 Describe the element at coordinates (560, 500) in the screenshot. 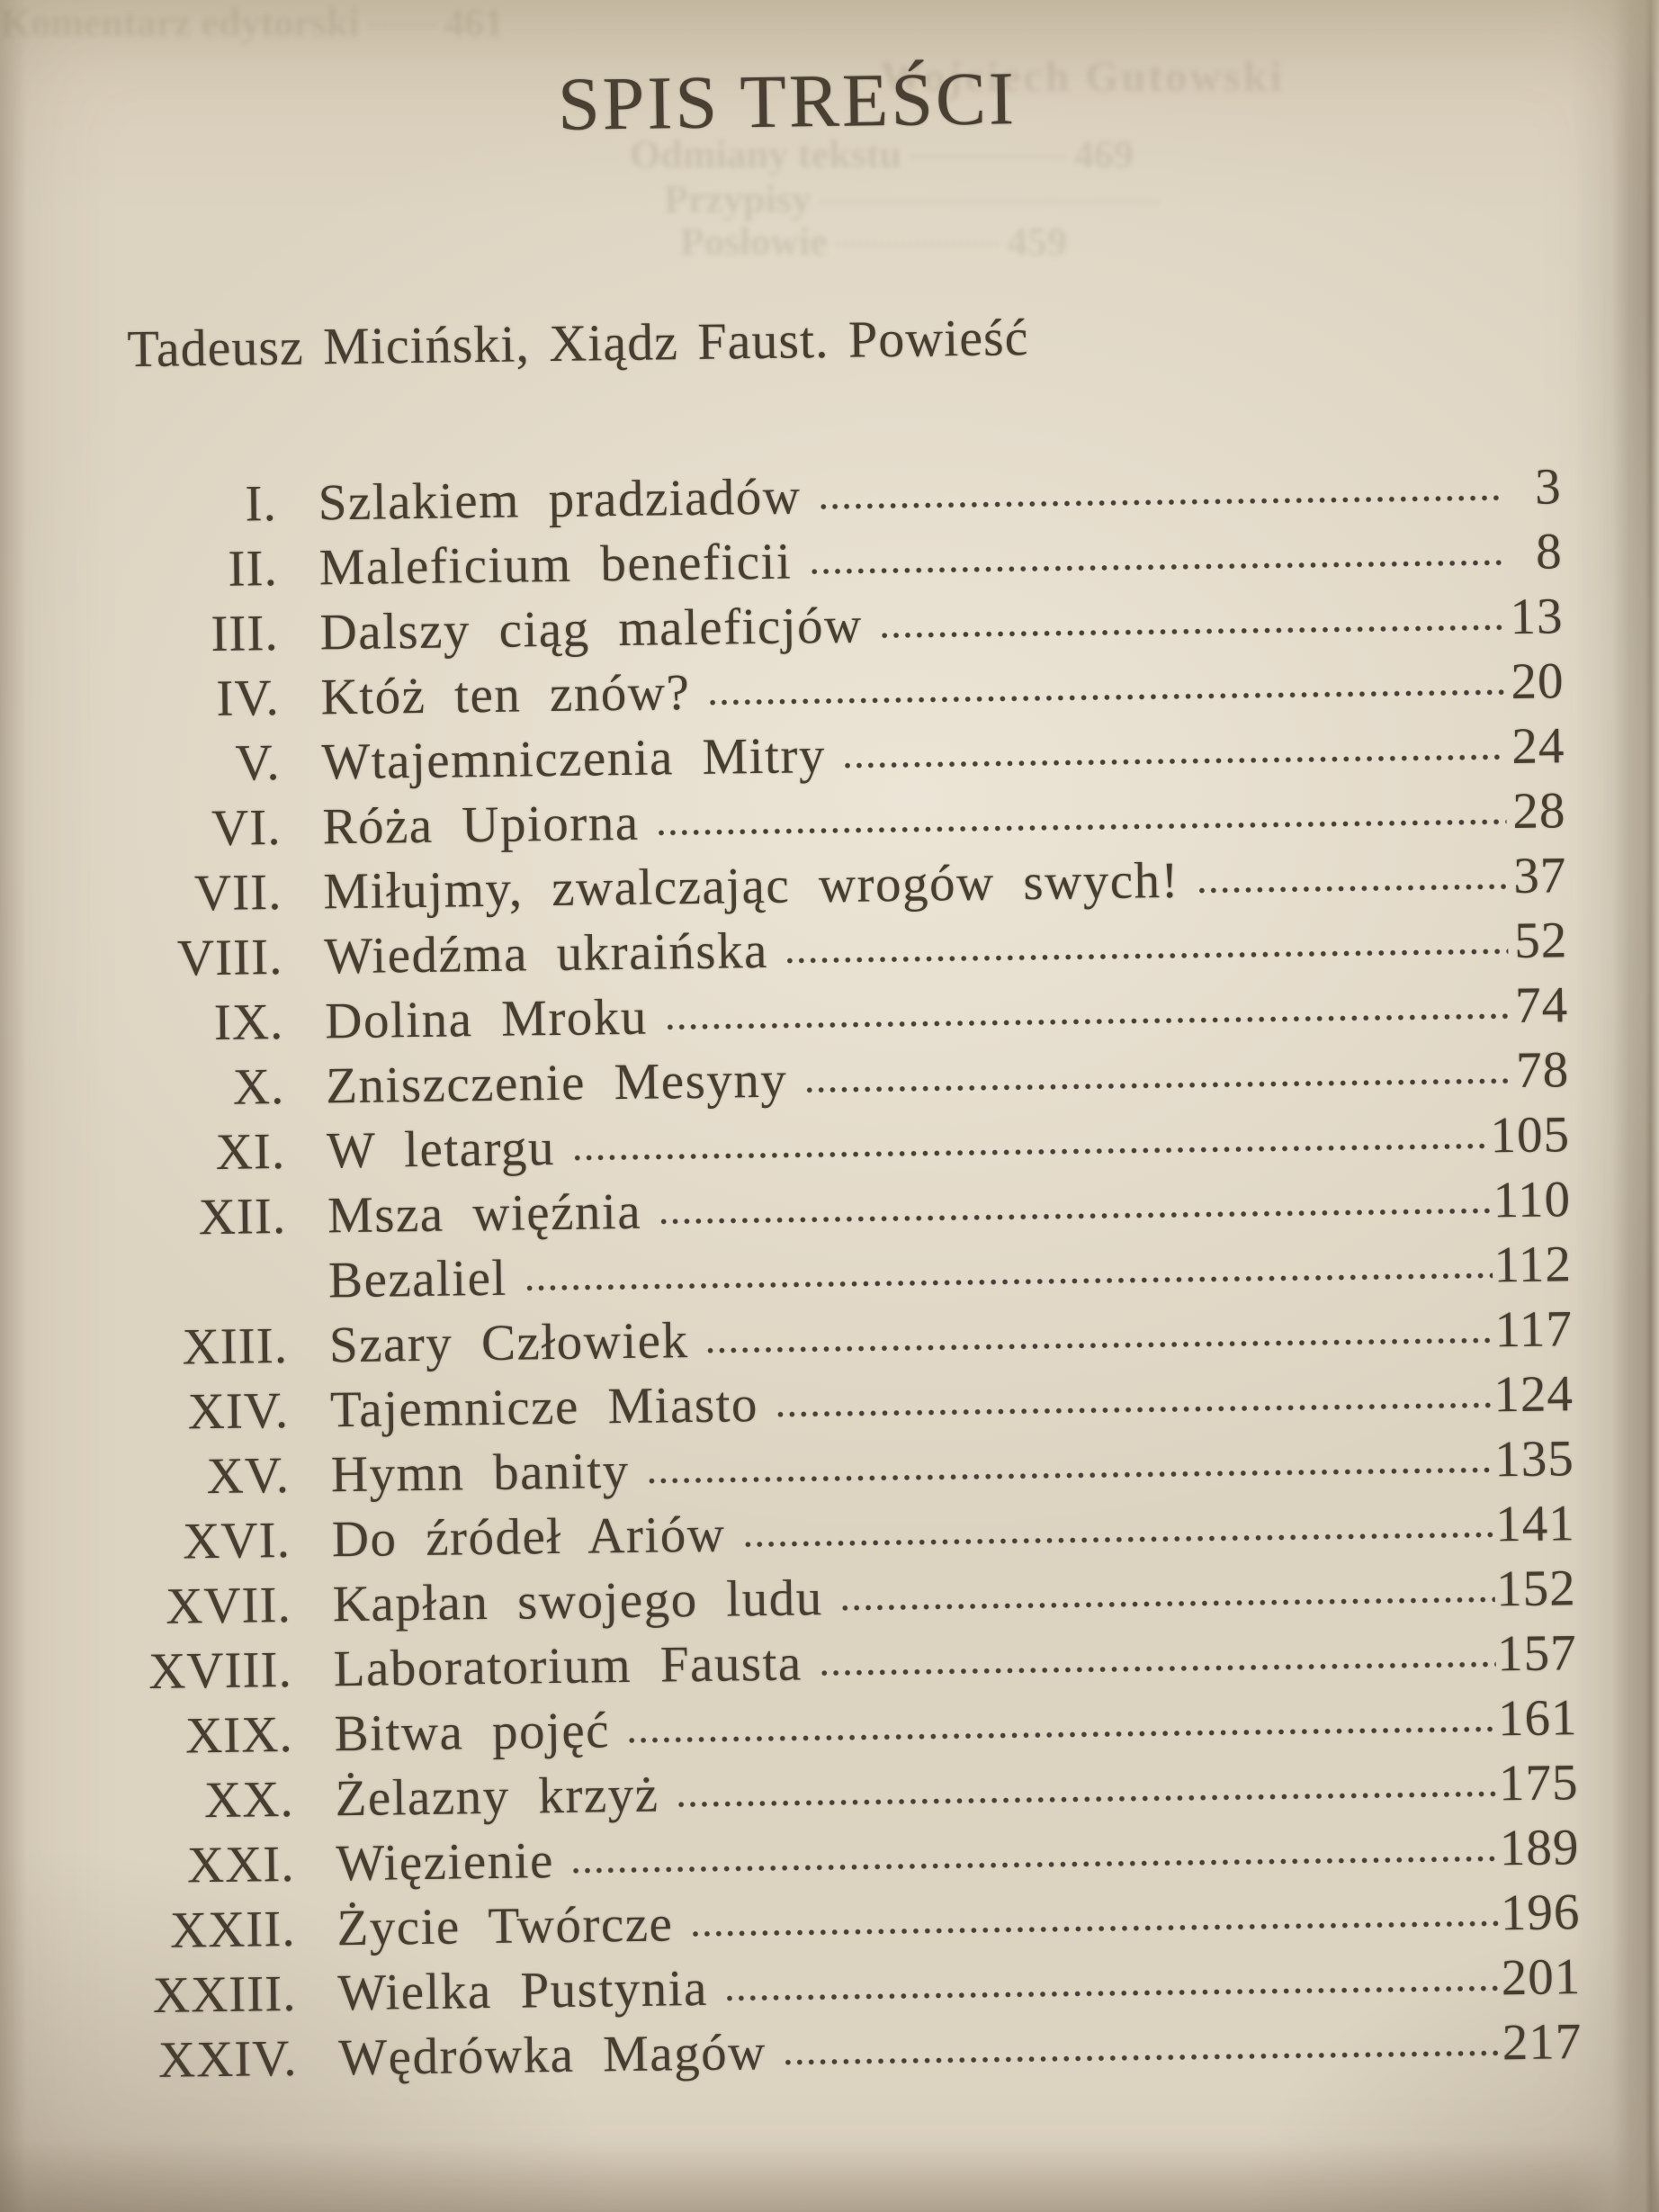

I see `toc-chapter-title: Szlakiem pradziadów` at that location.